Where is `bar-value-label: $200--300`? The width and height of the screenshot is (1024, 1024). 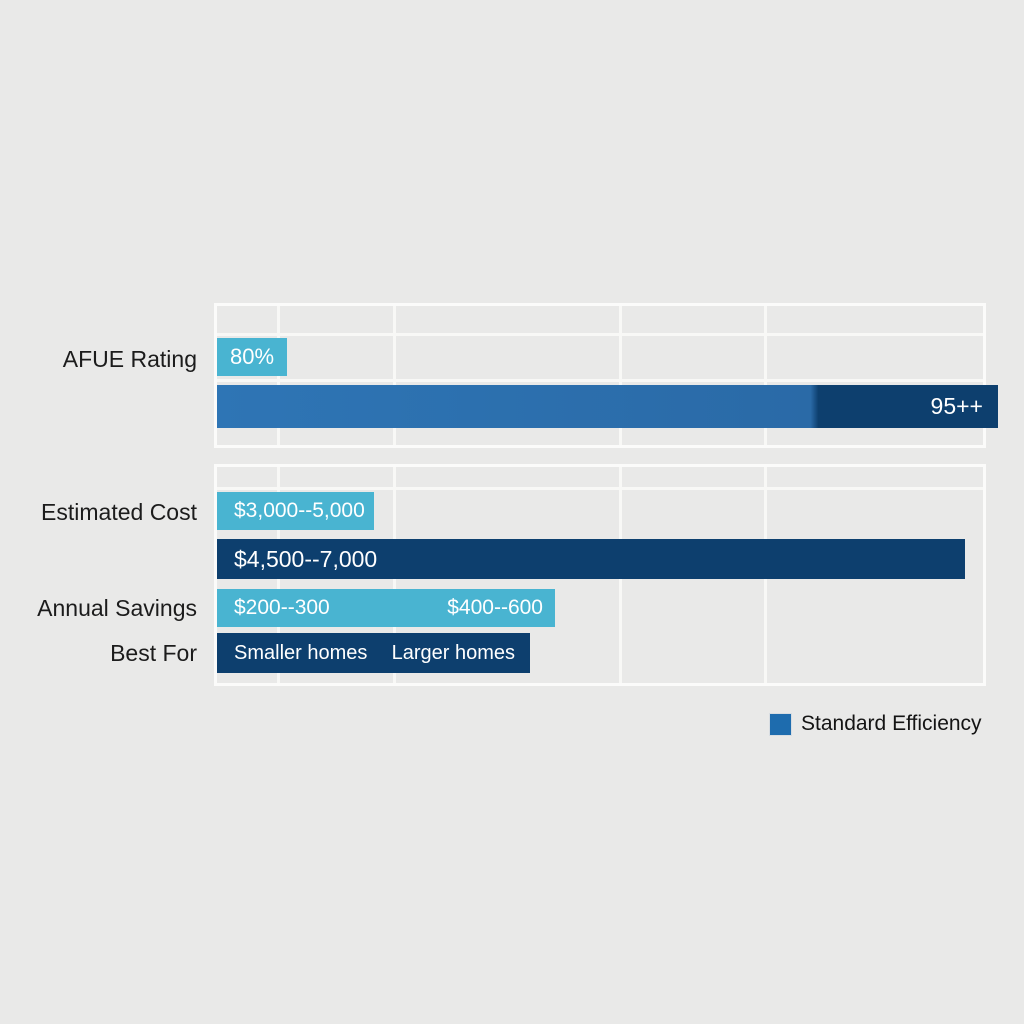
bar-value-label: $200--300 is located at coordinates (282, 607).